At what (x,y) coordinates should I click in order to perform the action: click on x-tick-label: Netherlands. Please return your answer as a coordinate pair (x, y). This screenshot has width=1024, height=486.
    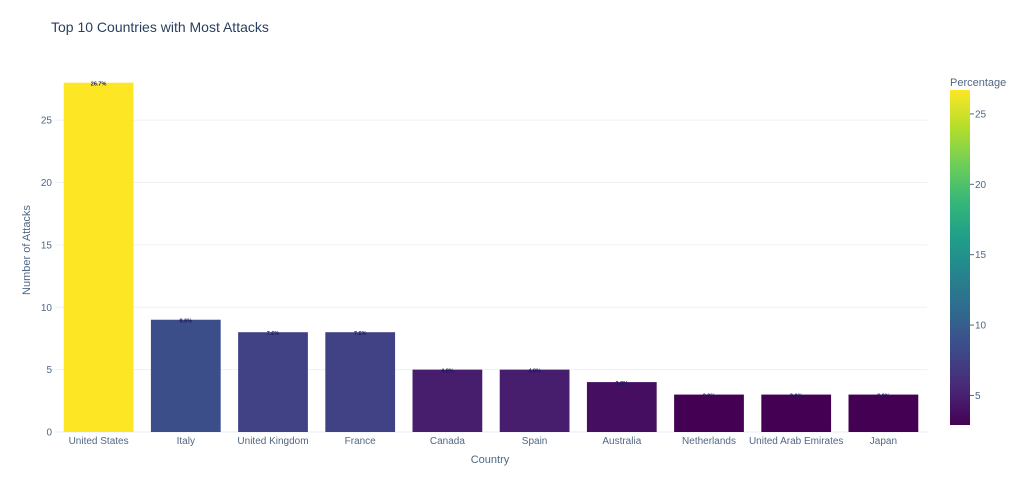
    Looking at the image, I should click on (709, 441).